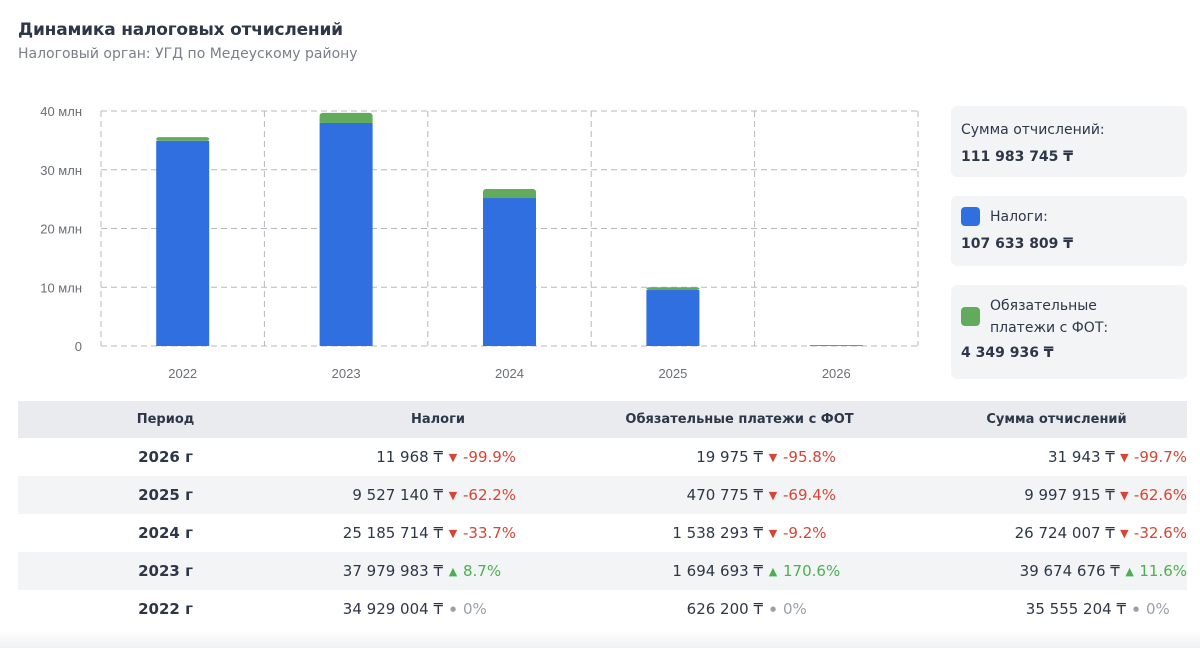 Image resolution: width=1200 pixels, height=648 pixels. I want to click on x-tick-label: 2026, so click(836, 373).